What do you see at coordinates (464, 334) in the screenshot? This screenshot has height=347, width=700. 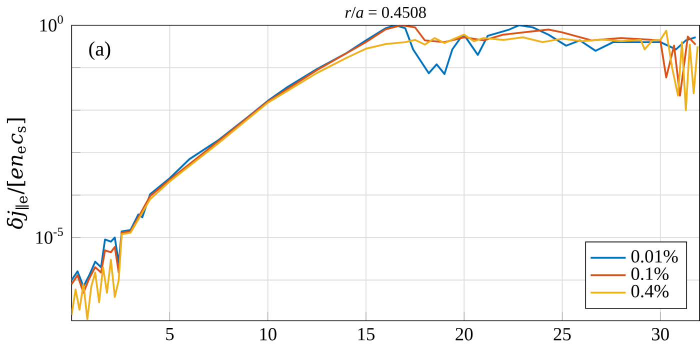 I see `x-tick-label: 20` at bounding box center [464, 334].